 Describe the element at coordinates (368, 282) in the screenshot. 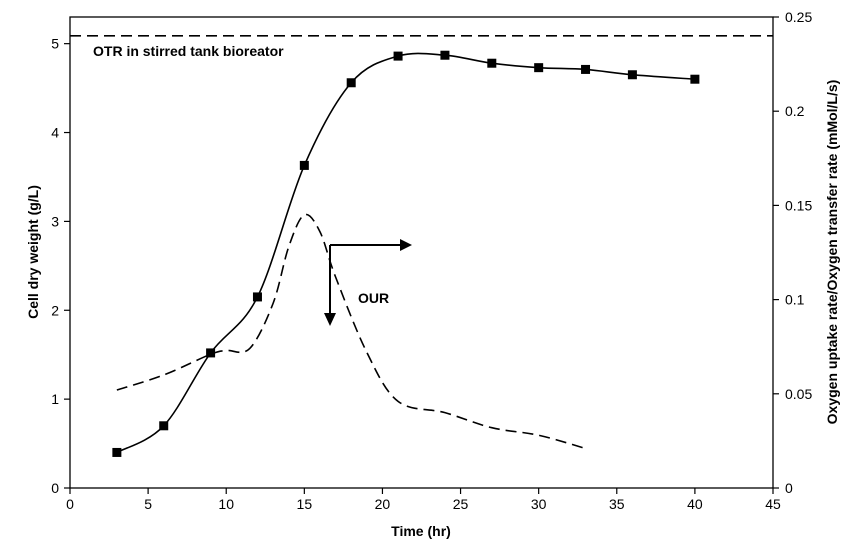

I see `our-pointer-arrows` at that location.